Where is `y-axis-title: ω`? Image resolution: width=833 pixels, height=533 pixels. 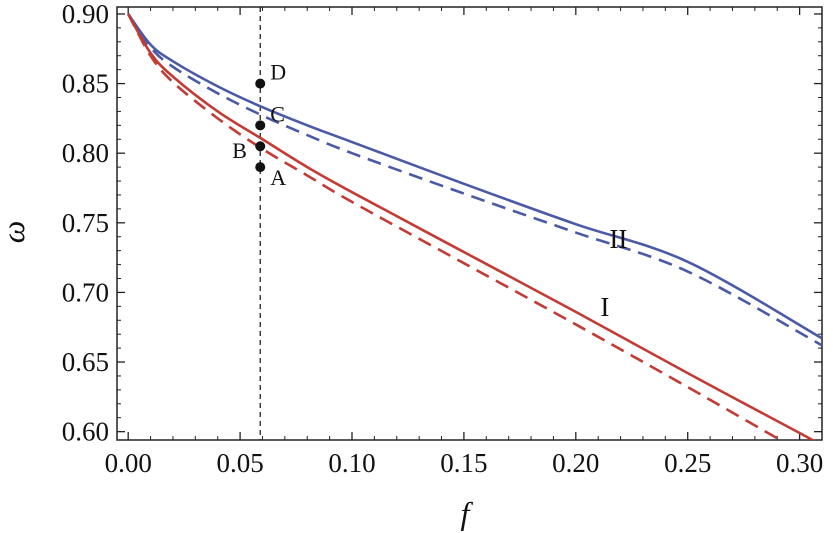
y-axis-title: ω is located at coordinates (15, 232).